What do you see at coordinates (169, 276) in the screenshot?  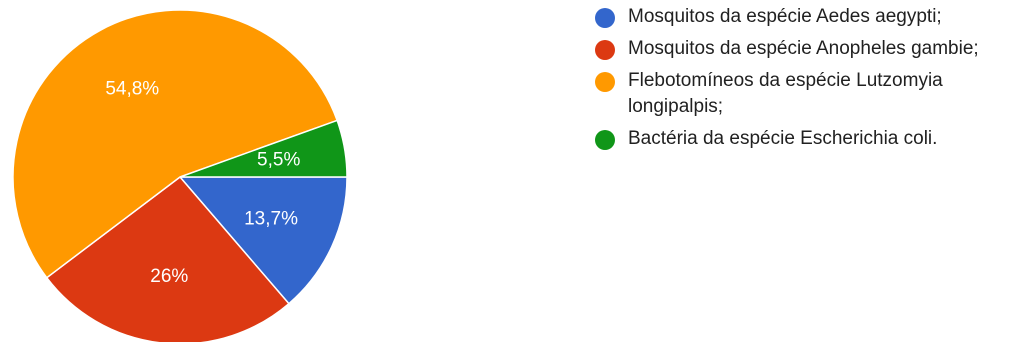 I see `slice-data-label: 26%` at bounding box center [169, 276].